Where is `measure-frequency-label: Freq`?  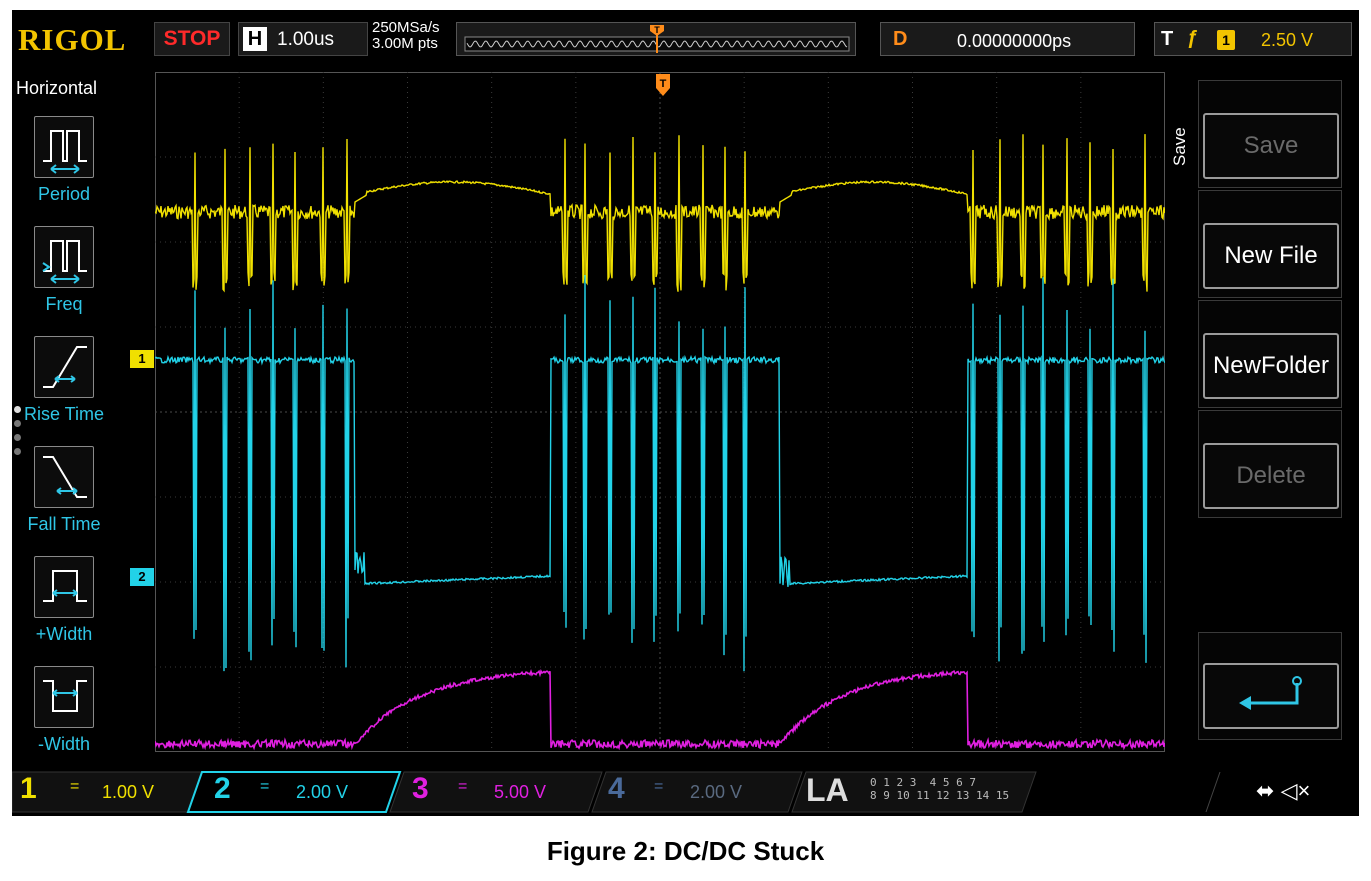
measure-frequency-label: Freq is located at coordinates (64, 304).